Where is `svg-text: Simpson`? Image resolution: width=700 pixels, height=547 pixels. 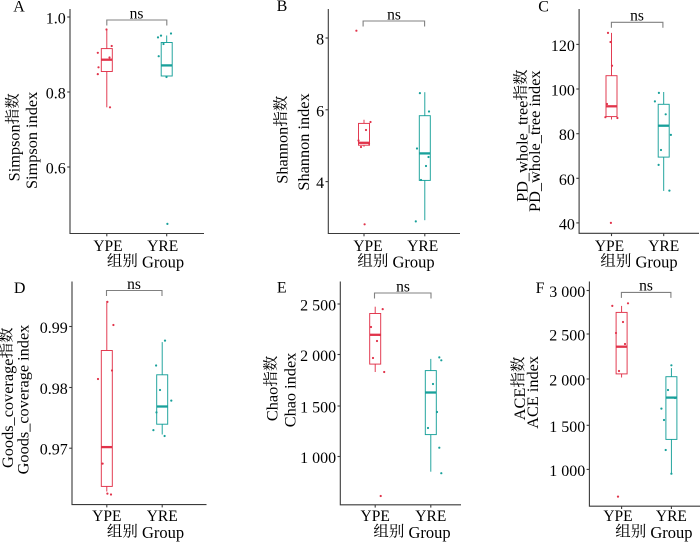 svg-text: Simpson is located at coordinates (13, 152).